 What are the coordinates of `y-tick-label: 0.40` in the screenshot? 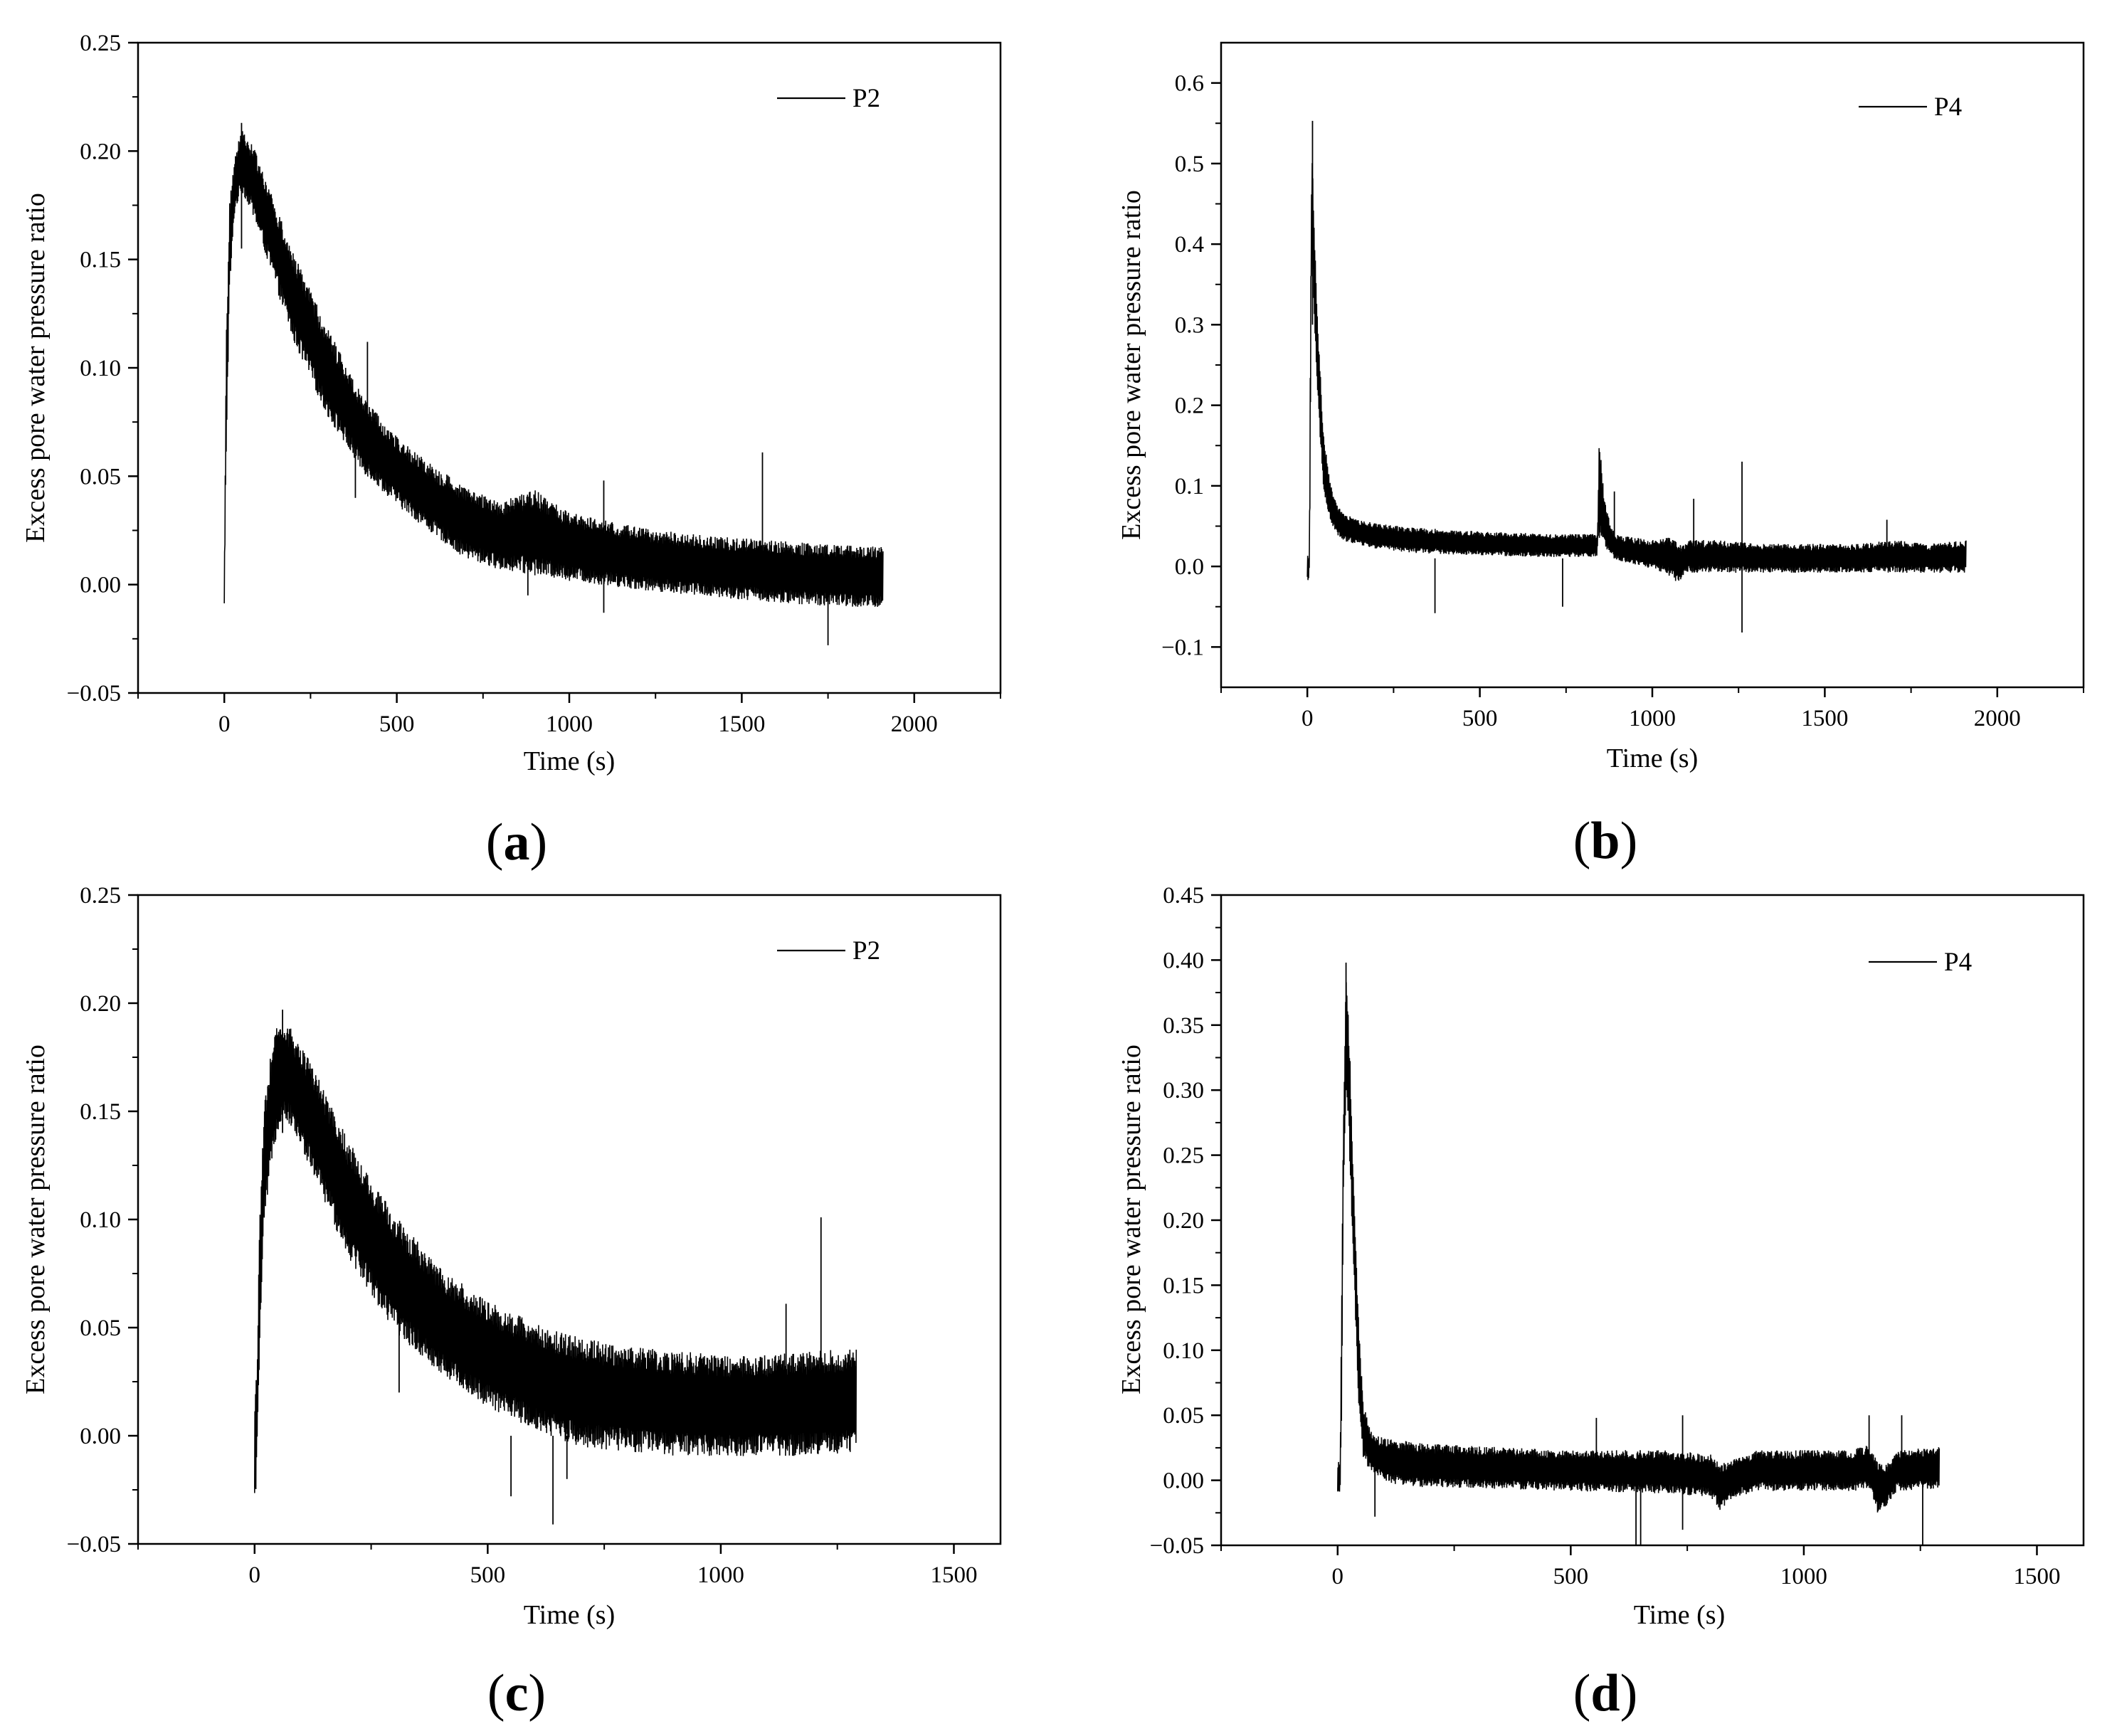 It's located at (1183, 960).